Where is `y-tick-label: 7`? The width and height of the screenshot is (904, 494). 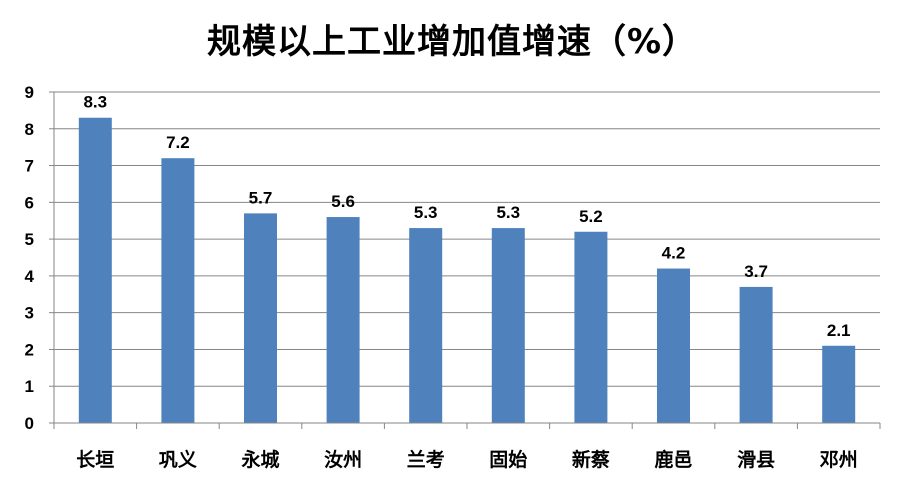
y-tick-label: 7 is located at coordinates (29, 166).